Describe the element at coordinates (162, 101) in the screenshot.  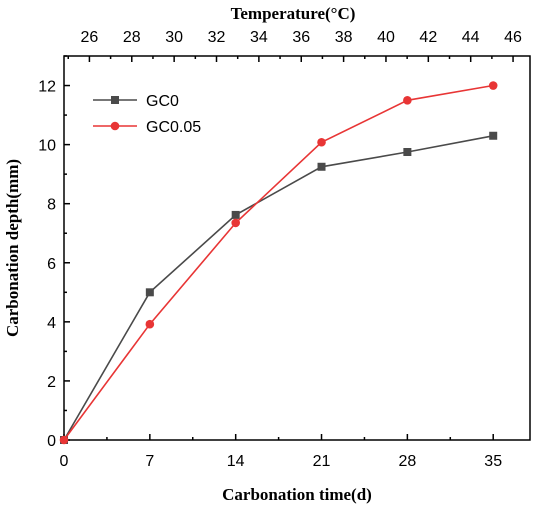
I see `legend-label-gc0: GC0` at that location.